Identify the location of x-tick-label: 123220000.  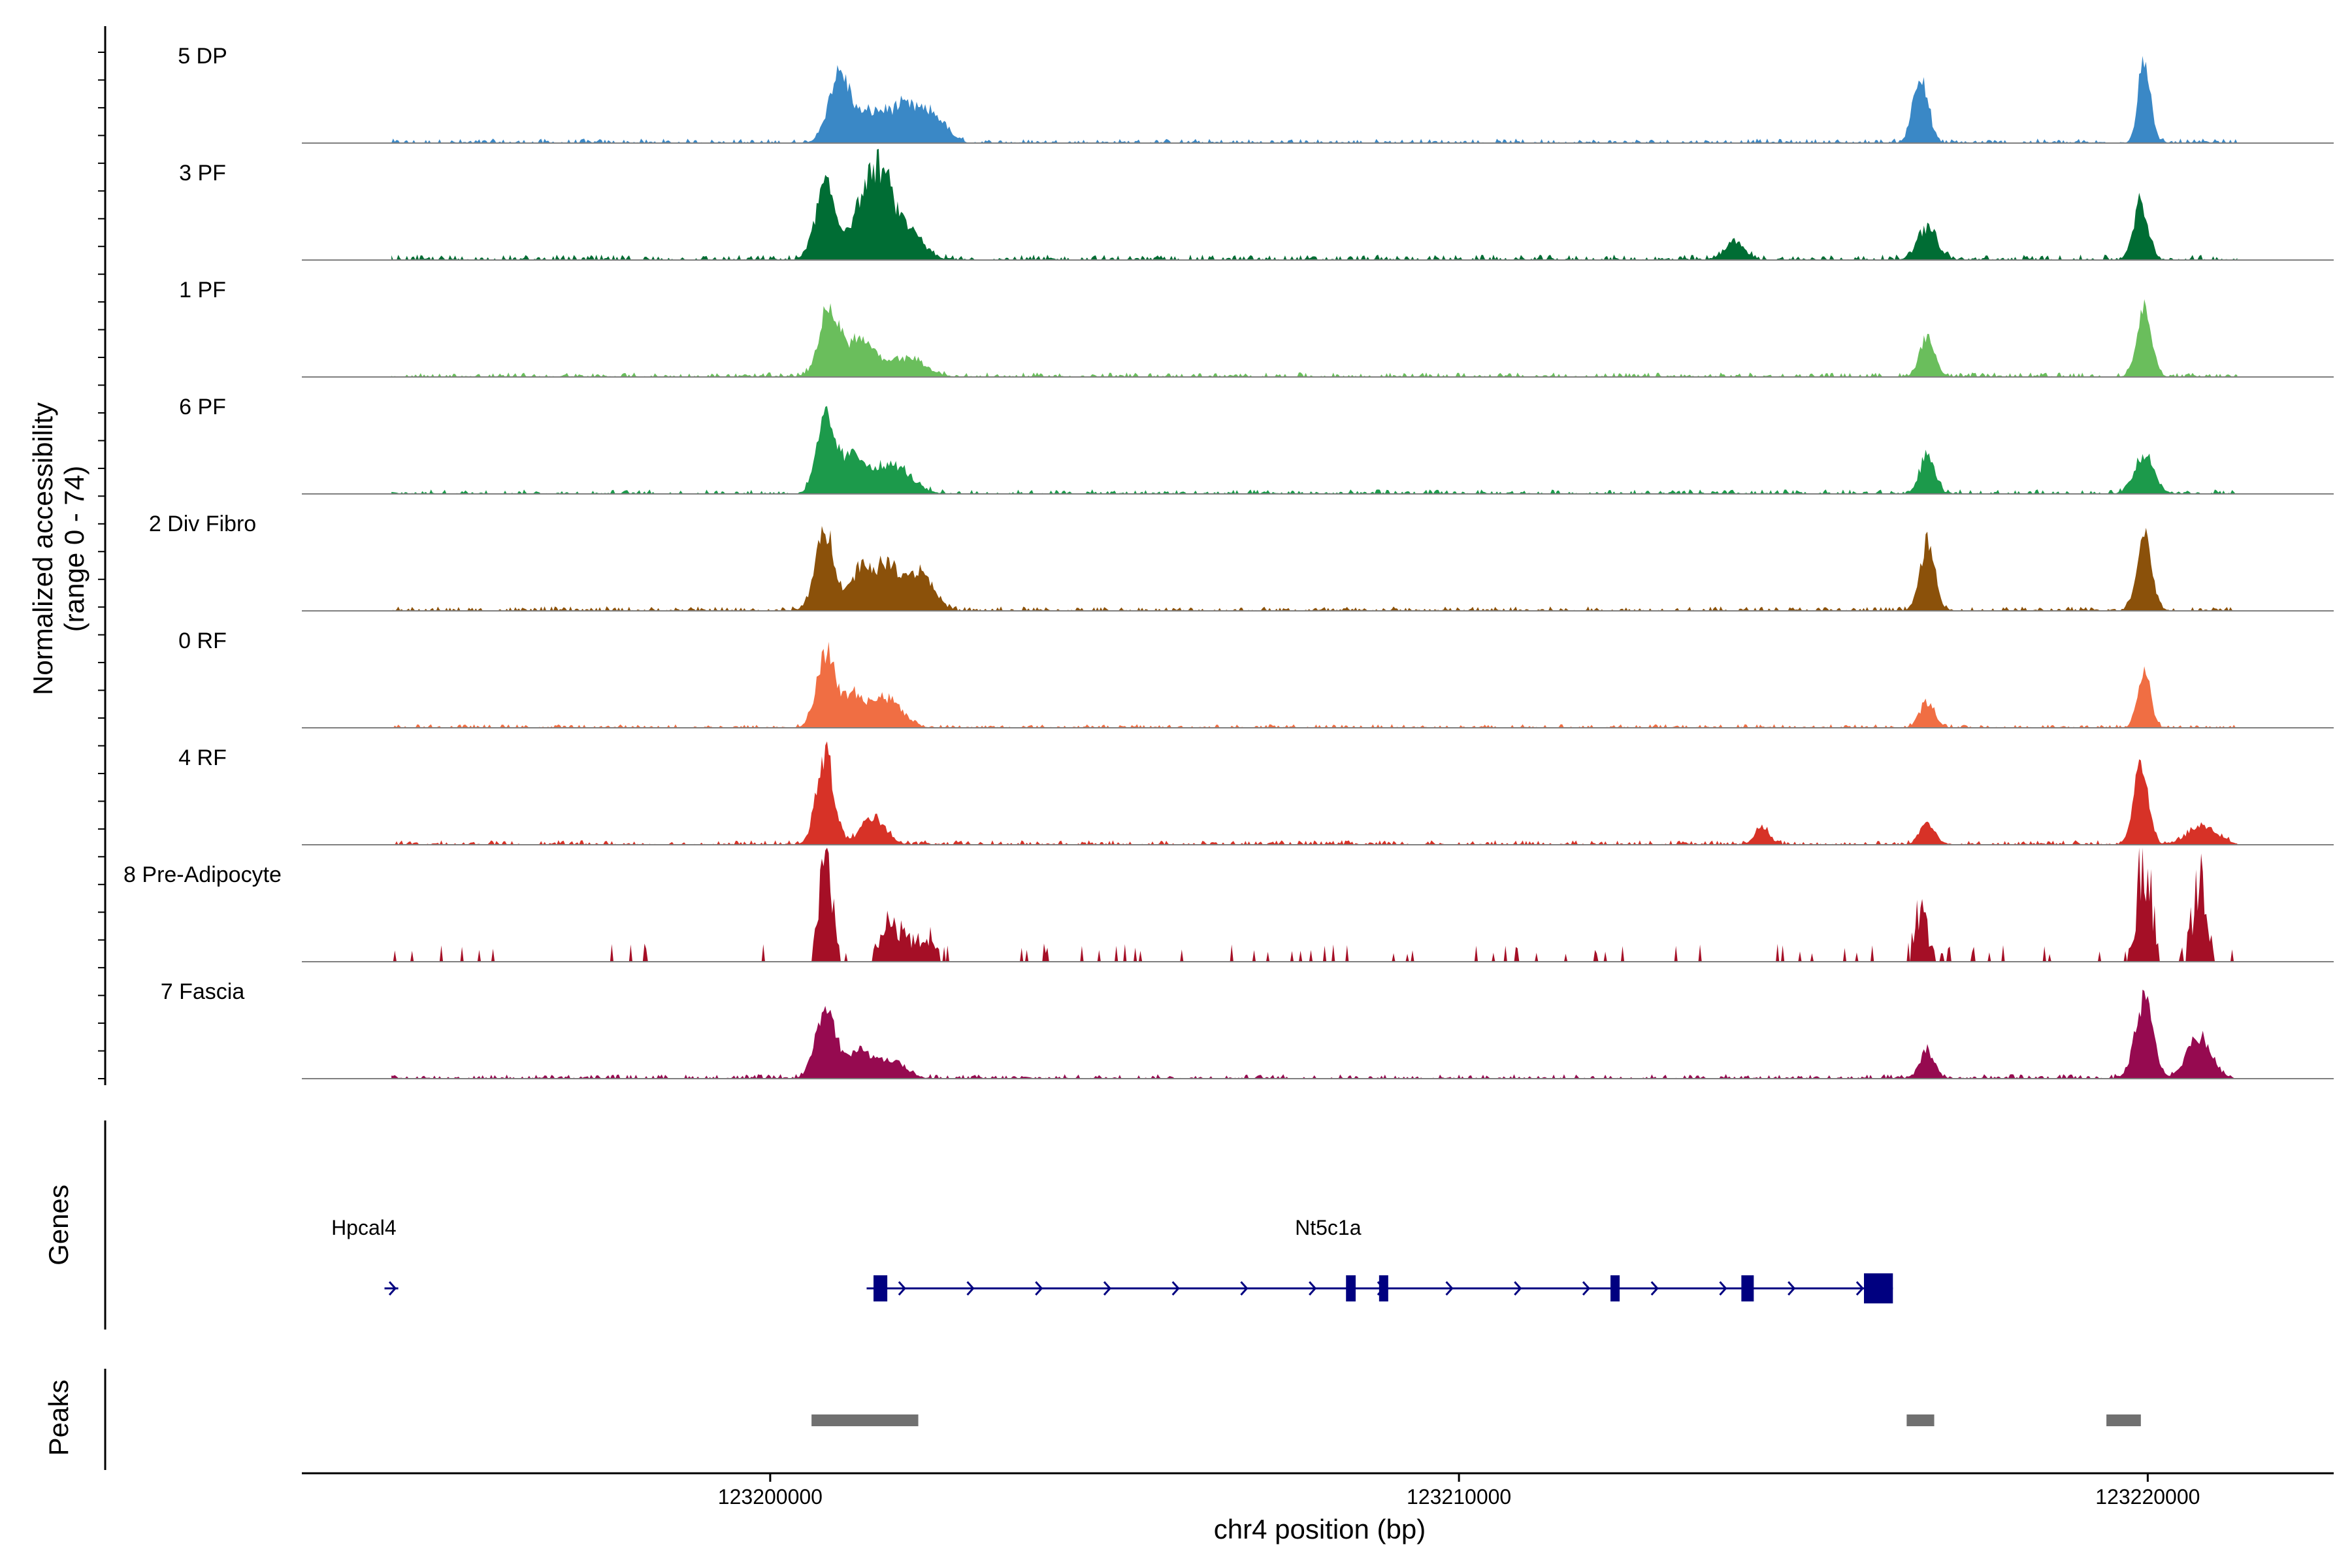
(2147, 1497).